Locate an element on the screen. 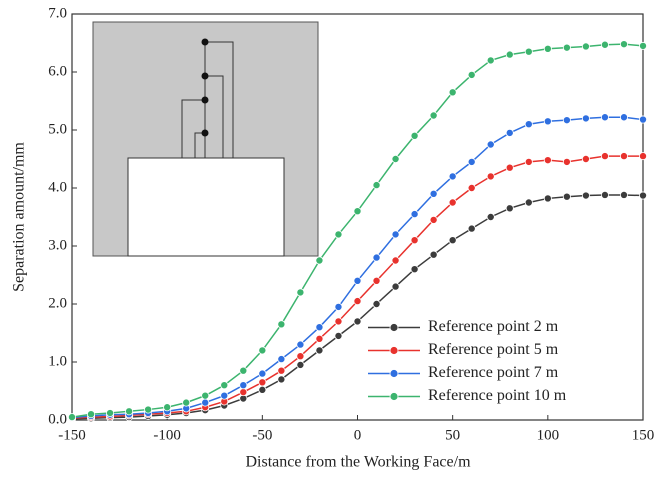 The image size is (661, 477). legend-label: Reference point 7 m is located at coordinates (493, 372).